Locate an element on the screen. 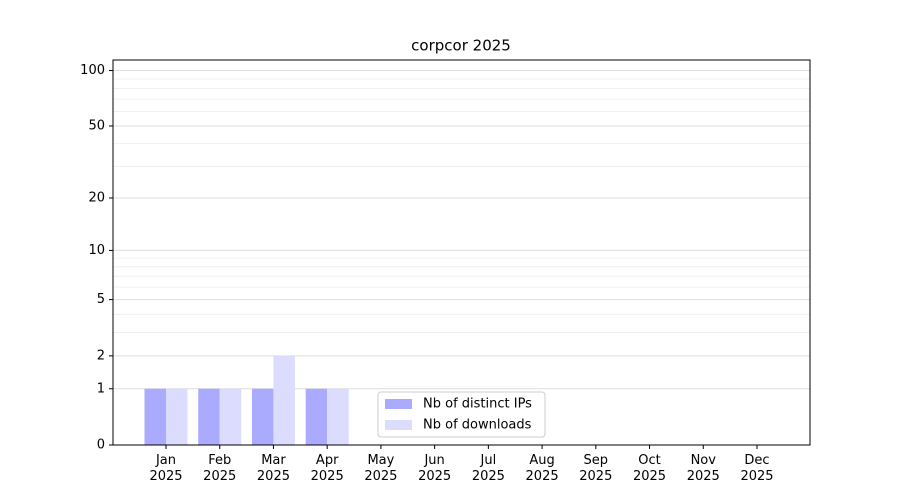 This screenshot has height=500, width=900. x-tick-label: Jun 2025 is located at coordinates (435, 468).